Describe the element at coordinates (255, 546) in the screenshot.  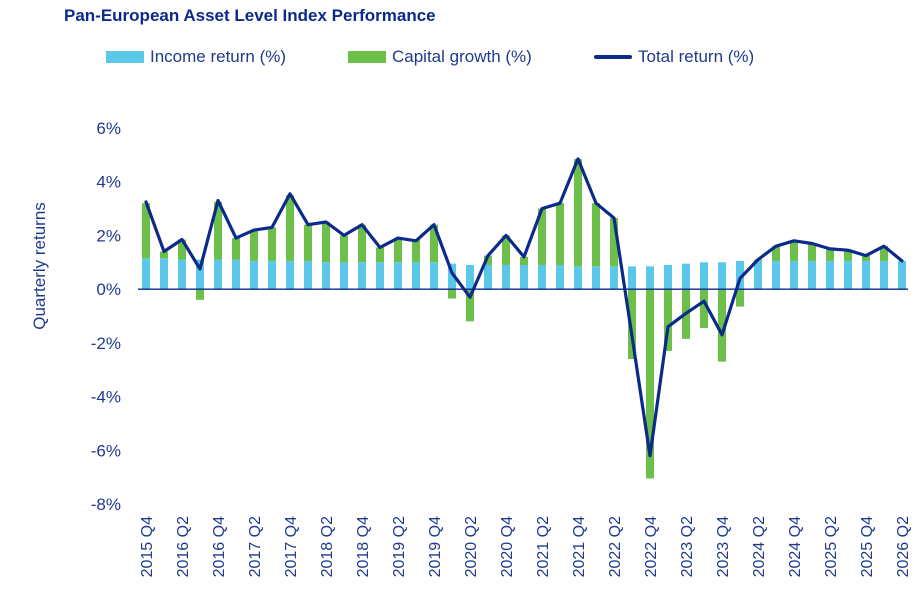
I see `x-tick-label: 2017 Q2` at that location.